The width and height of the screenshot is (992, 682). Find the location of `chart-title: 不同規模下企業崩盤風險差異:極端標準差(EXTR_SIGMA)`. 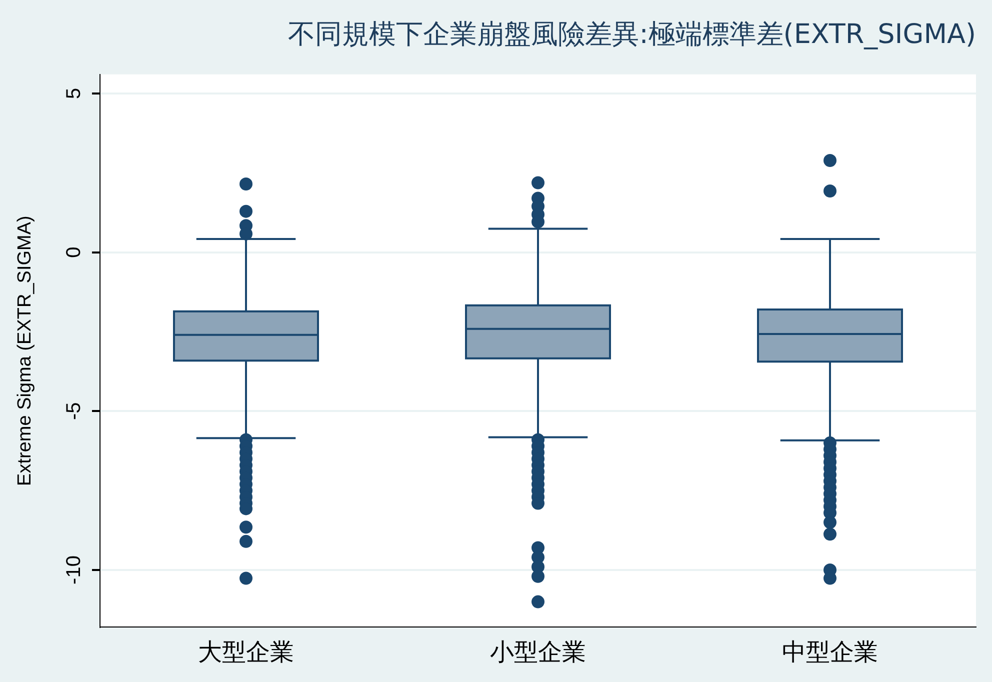

chart-title: 不同規模下企業崩盤風險差異:極端標準差(EXTR_SIGMA) is located at coordinates (632, 34).